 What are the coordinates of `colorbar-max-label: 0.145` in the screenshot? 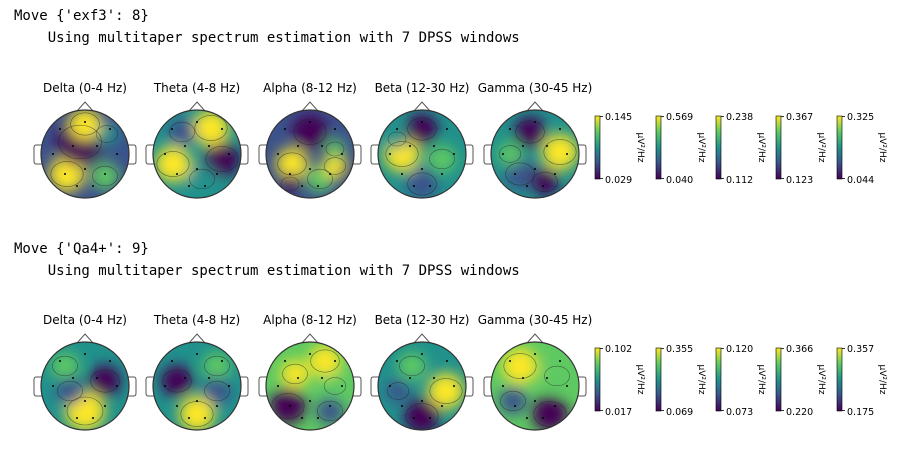 It's located at (618, 117).